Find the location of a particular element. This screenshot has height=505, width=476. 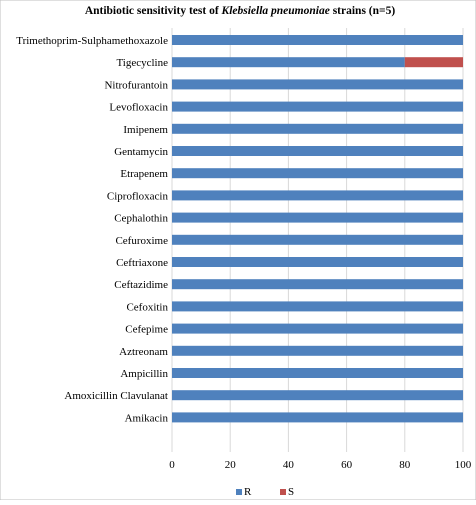

category-label-12: Cefoxitin is located at coordinates (147, 307).